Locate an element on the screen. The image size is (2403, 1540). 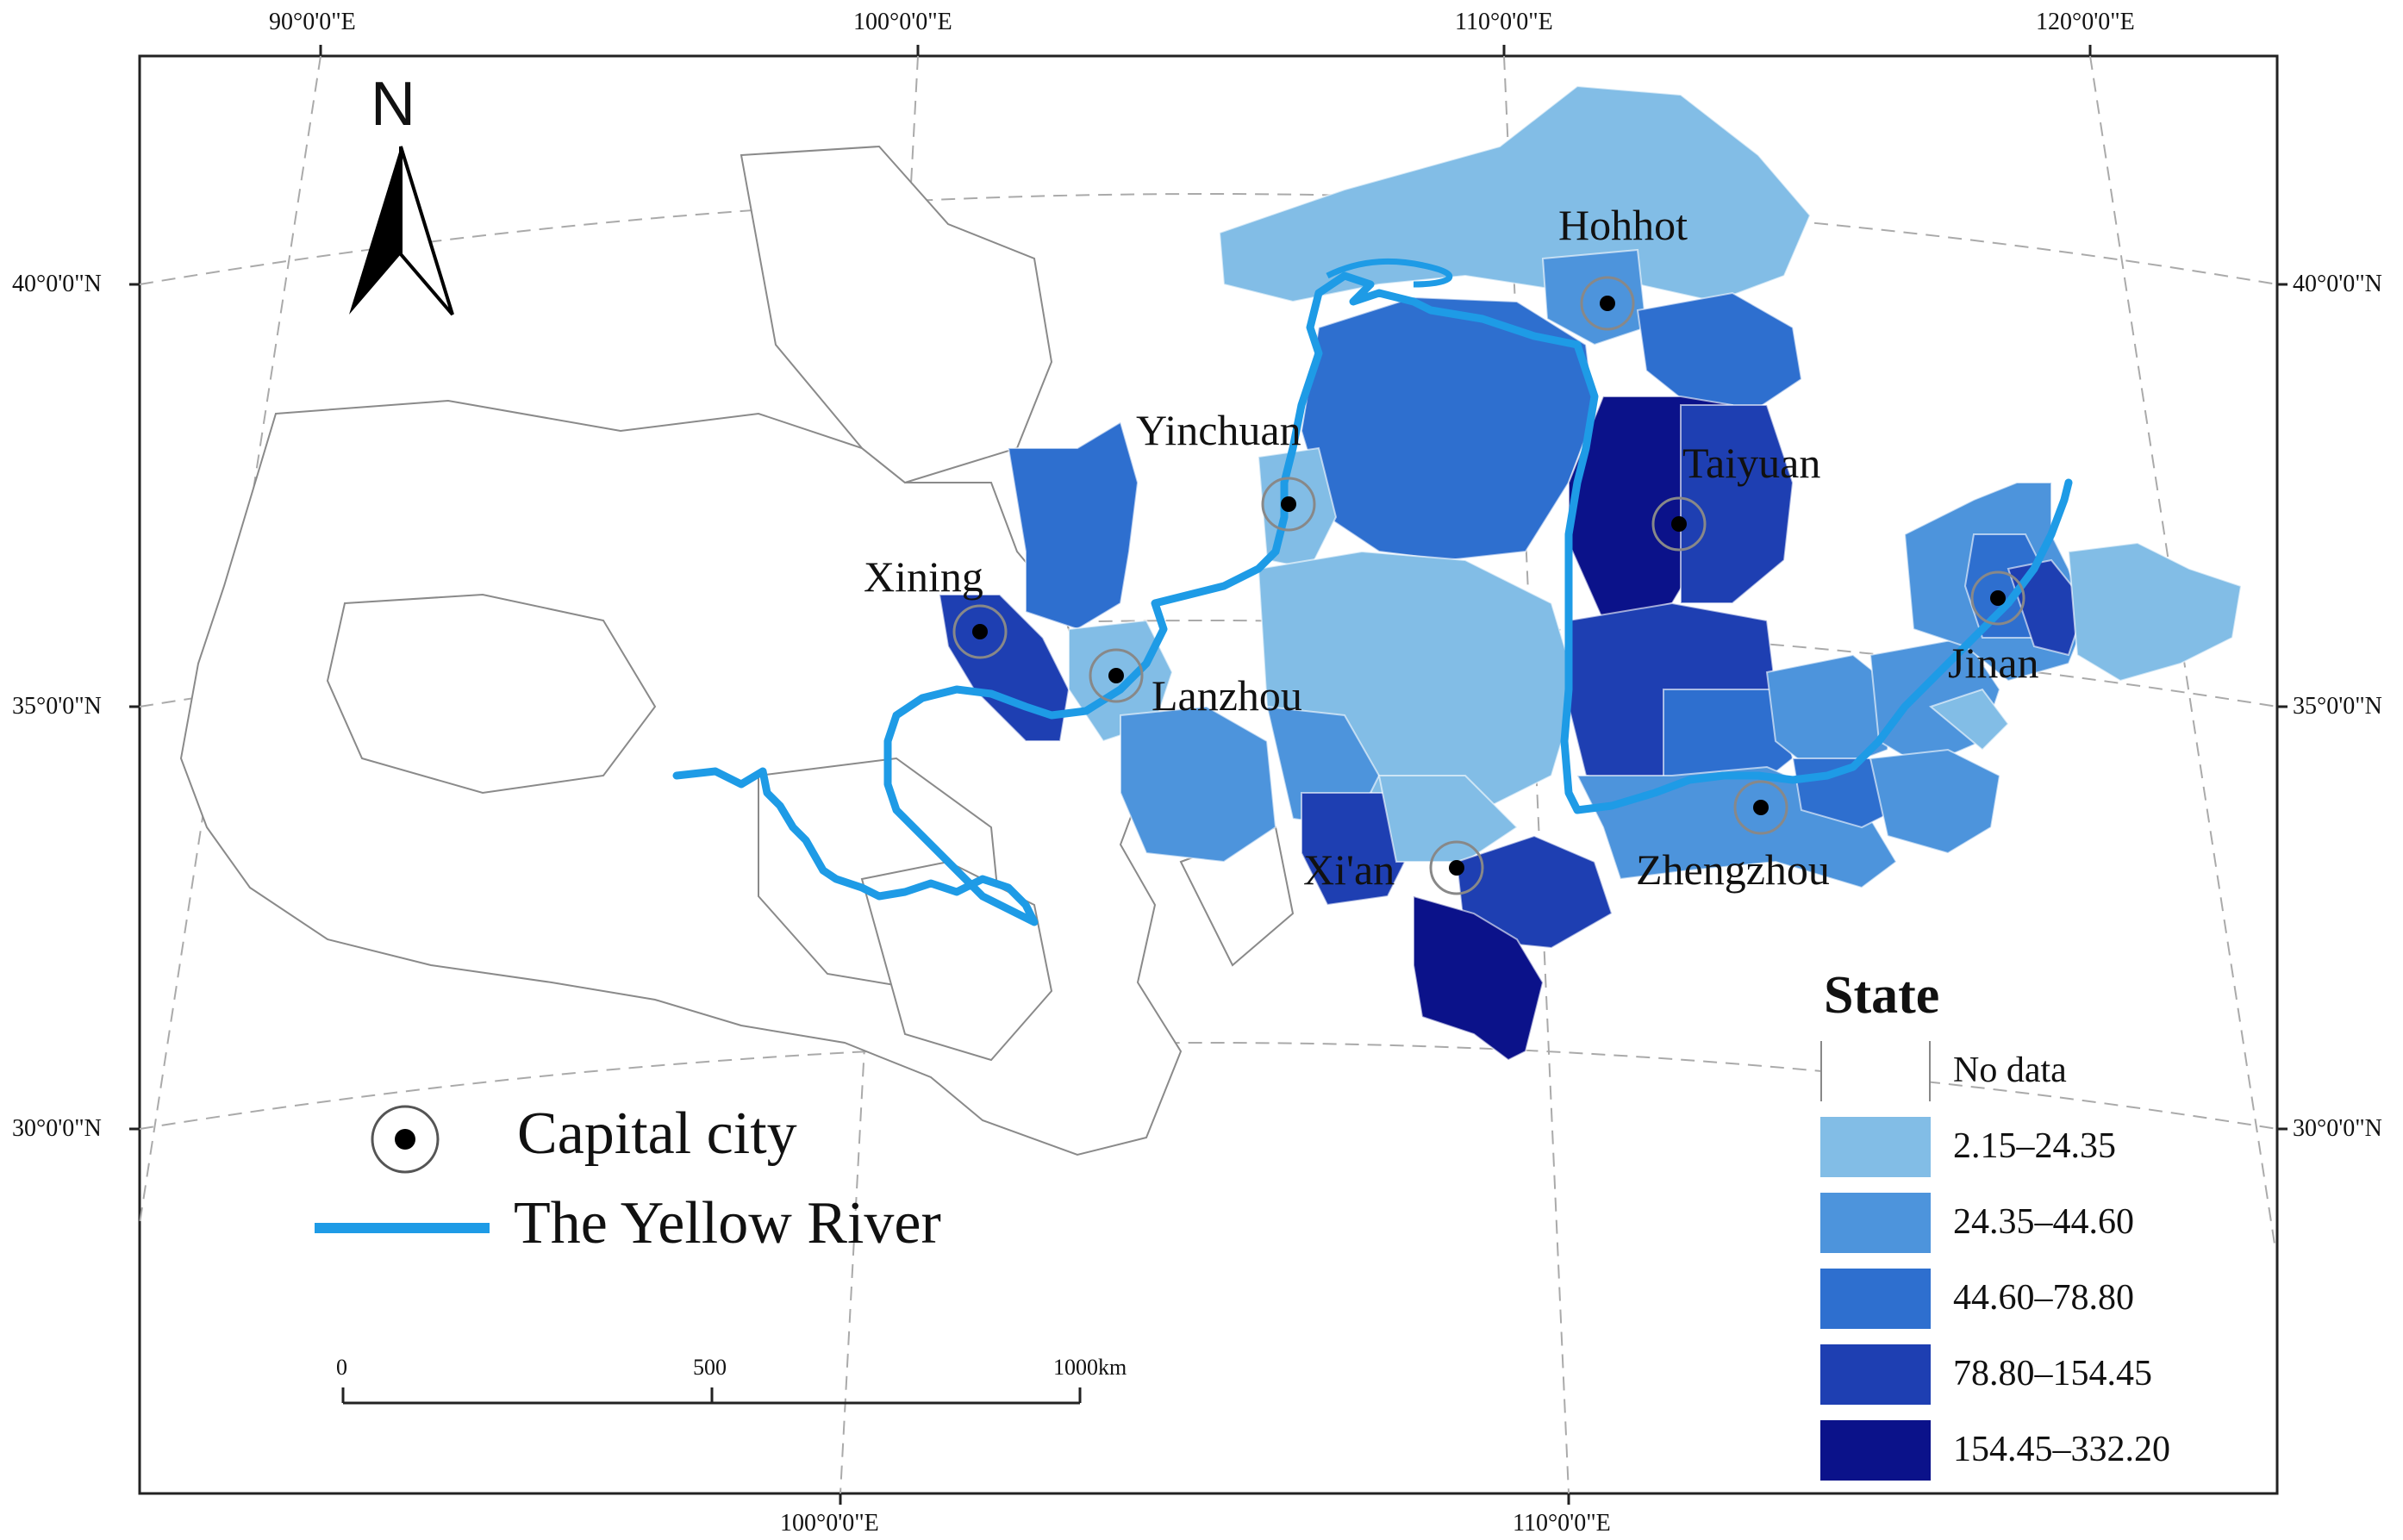
legend-label-1: 2.15–24.35 is located at coordinates (2035, 1146).